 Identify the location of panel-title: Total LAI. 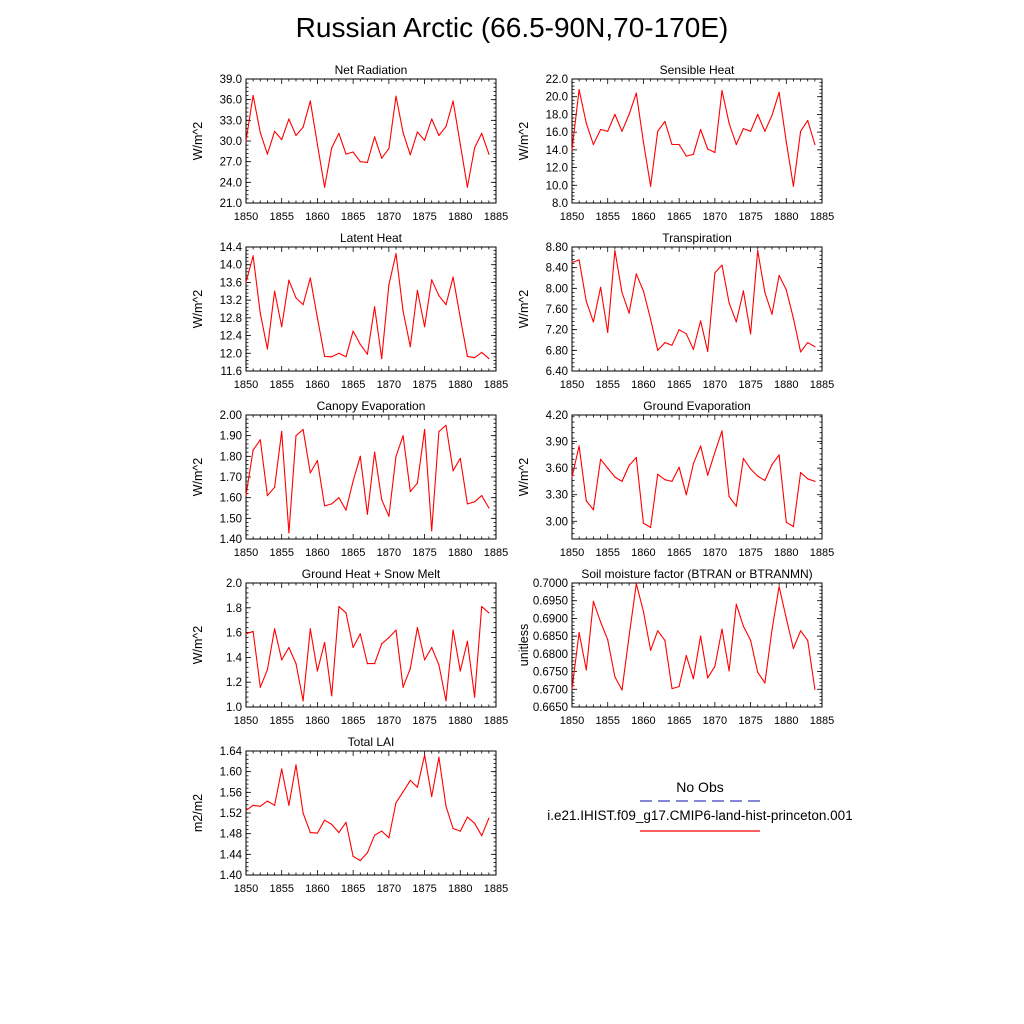
(371, 742).